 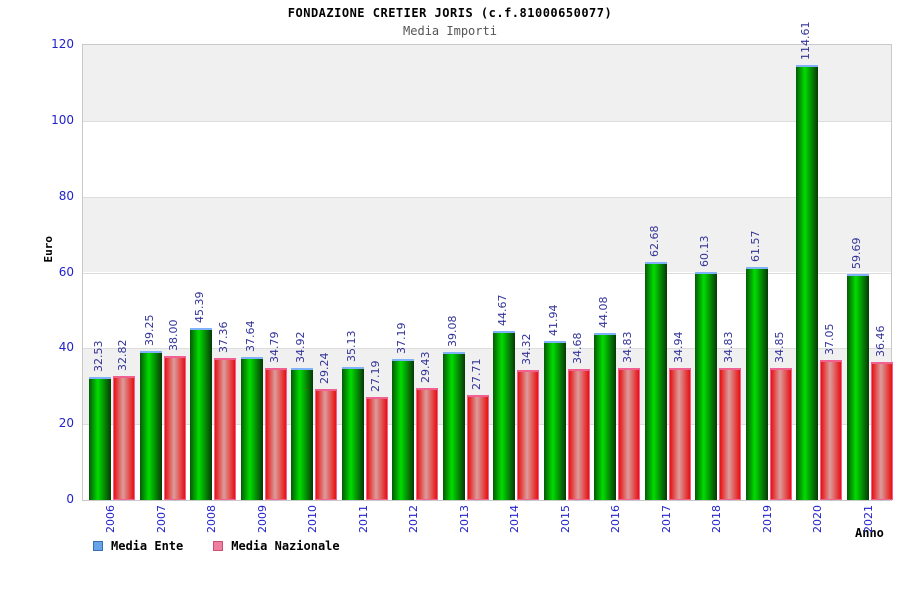 I want to click on value-label-media-ente-2018: 60.13, so click(x=704, y=251).